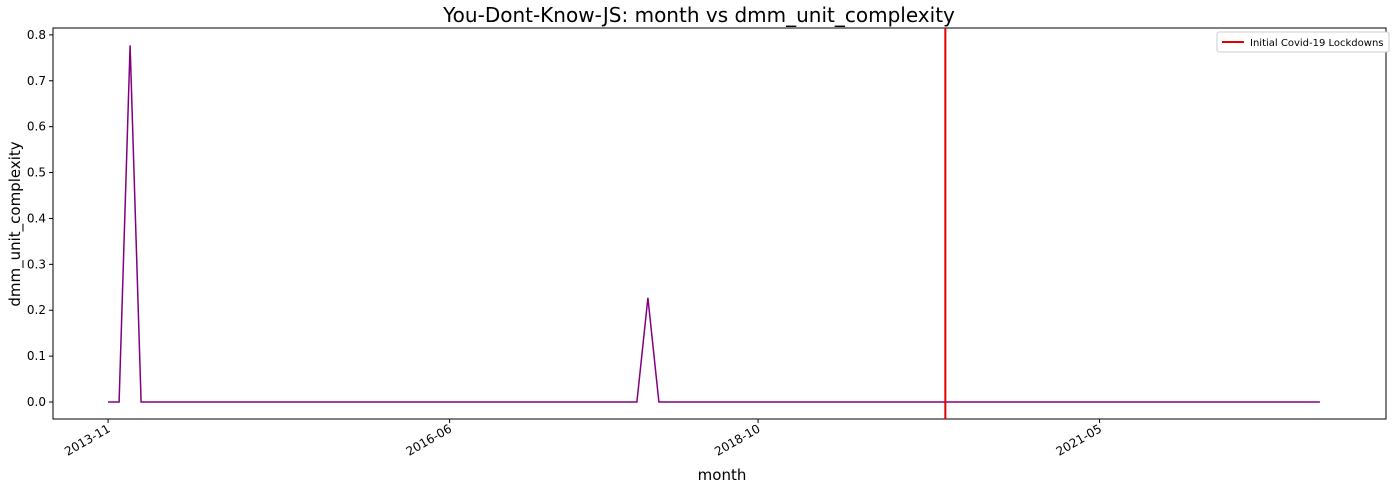 The height and width of the screenshot is (489, 1399). What do you see at coordinates (36, 81) in the screenshot?
I see `y-tick-label: 0.7` at bounding box center [36, 81].